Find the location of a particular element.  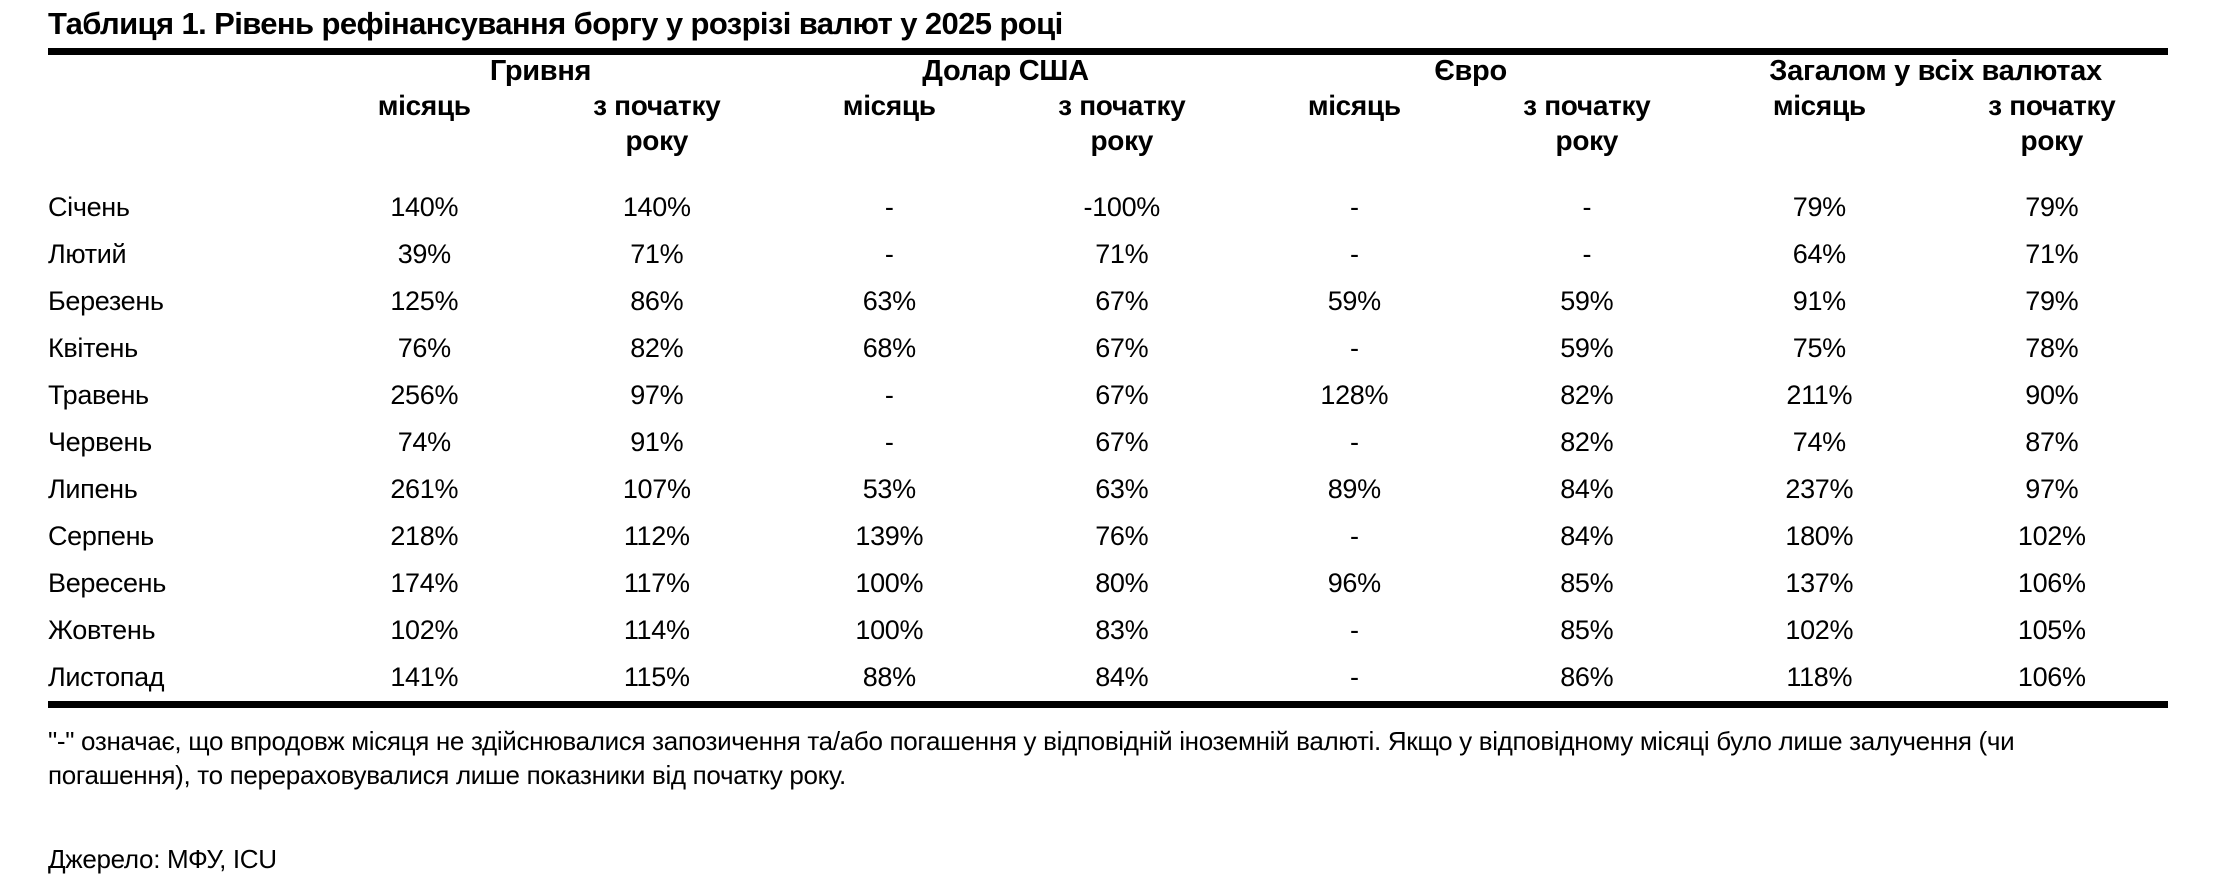

table-row: Січень 140% 140% - -100% - - 79% 79% is located at coordinates (1108, 207).